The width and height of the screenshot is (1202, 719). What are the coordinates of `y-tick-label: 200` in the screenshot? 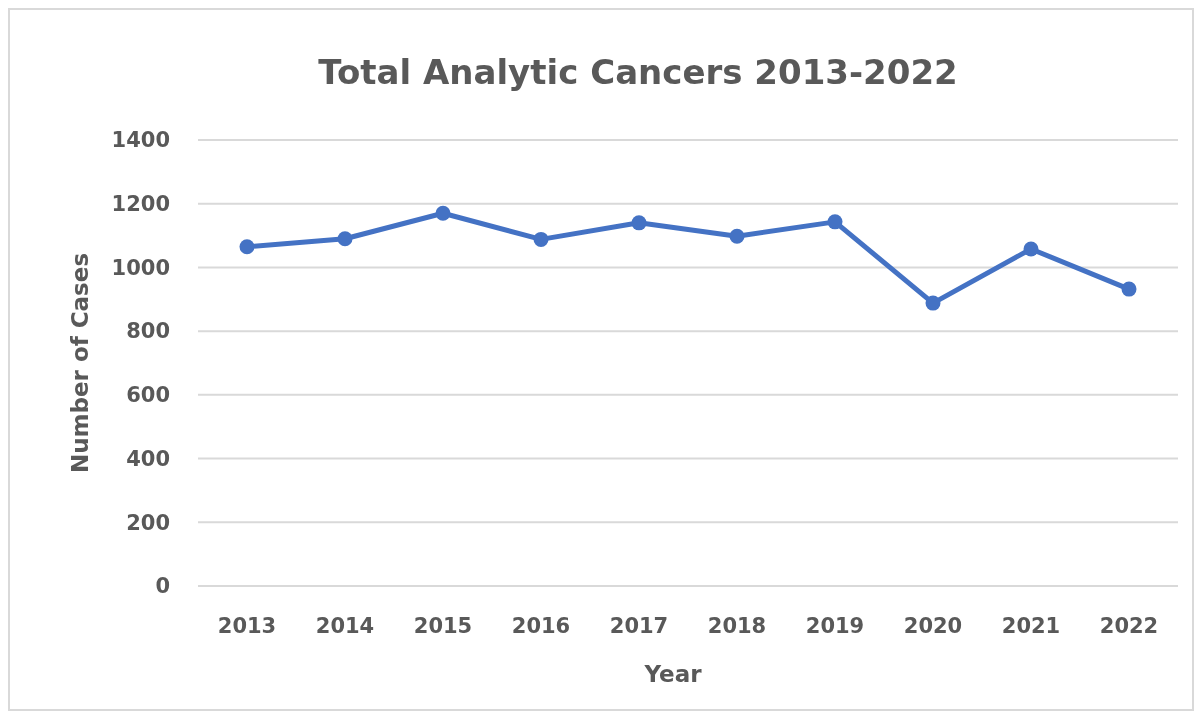 It's located at (148, 522).